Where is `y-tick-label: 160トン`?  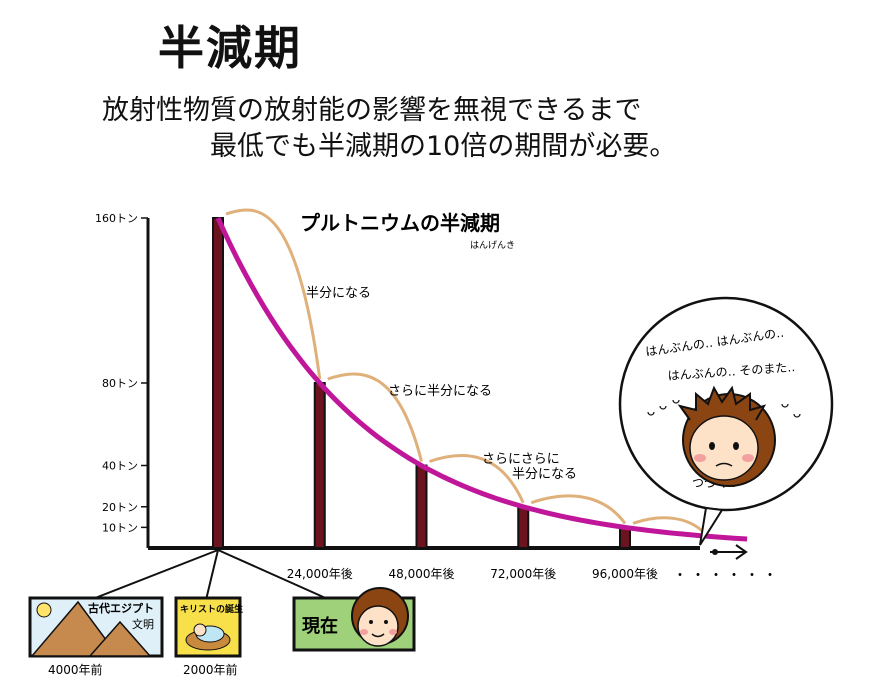 y-tick-label: 160トン is located at coordinates (116, 218).